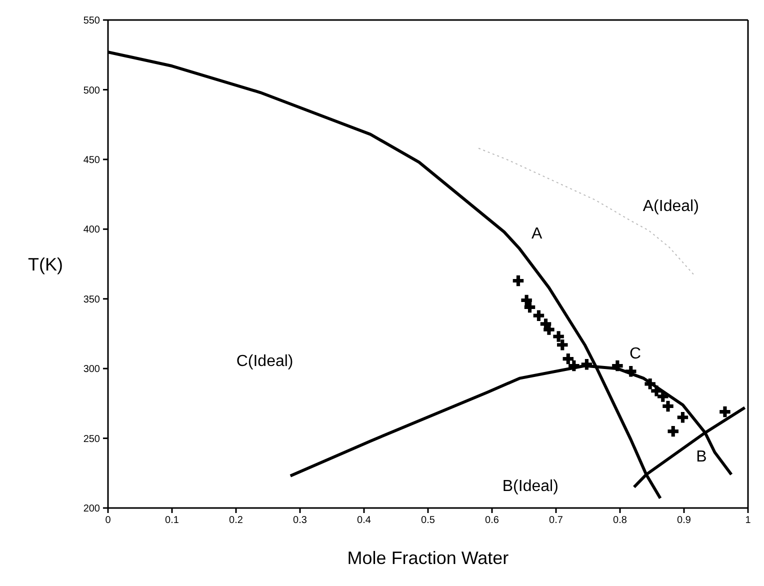  Describe the element at coordinates (108, 520) in the screenshot. I see `x-tick-label: 0` at that location.